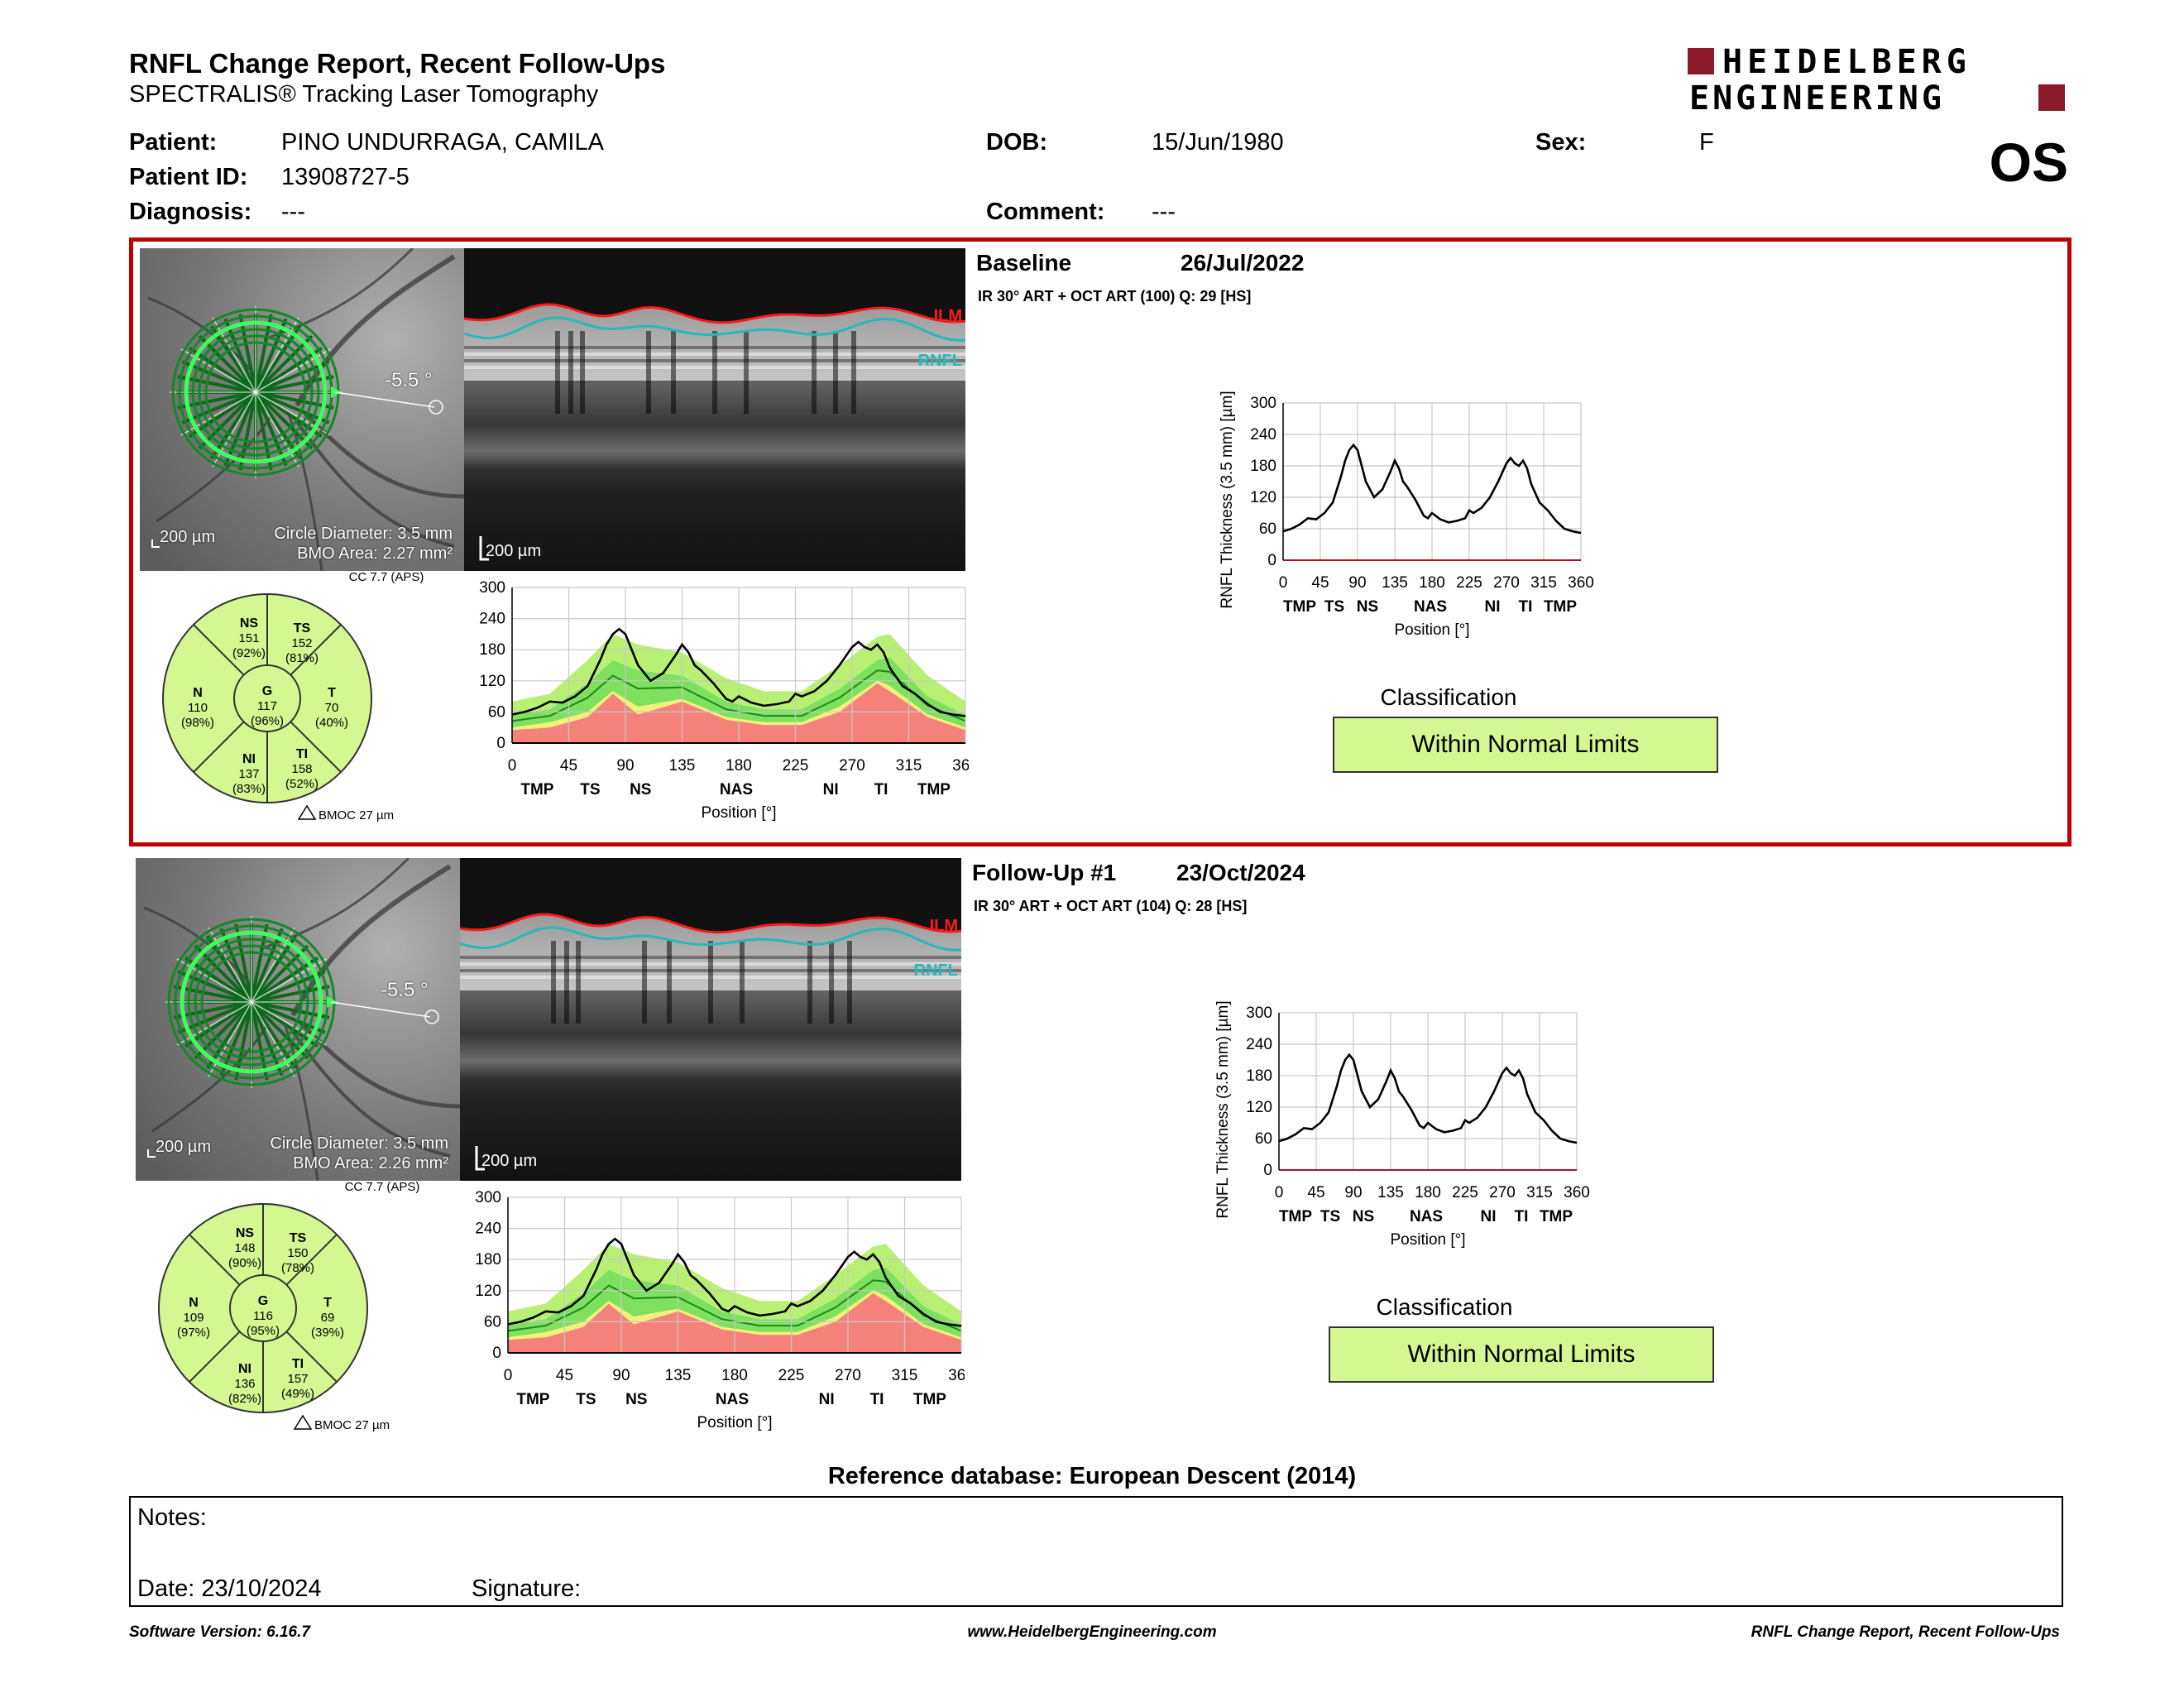 The height and width of the screenshot is (1688, 2184). What do you see at coordinates (397, 63) in the screenshot?
I see `report-title: RNFL Change Report, Recent Follow-Ups` at bounding box center [397, 63].